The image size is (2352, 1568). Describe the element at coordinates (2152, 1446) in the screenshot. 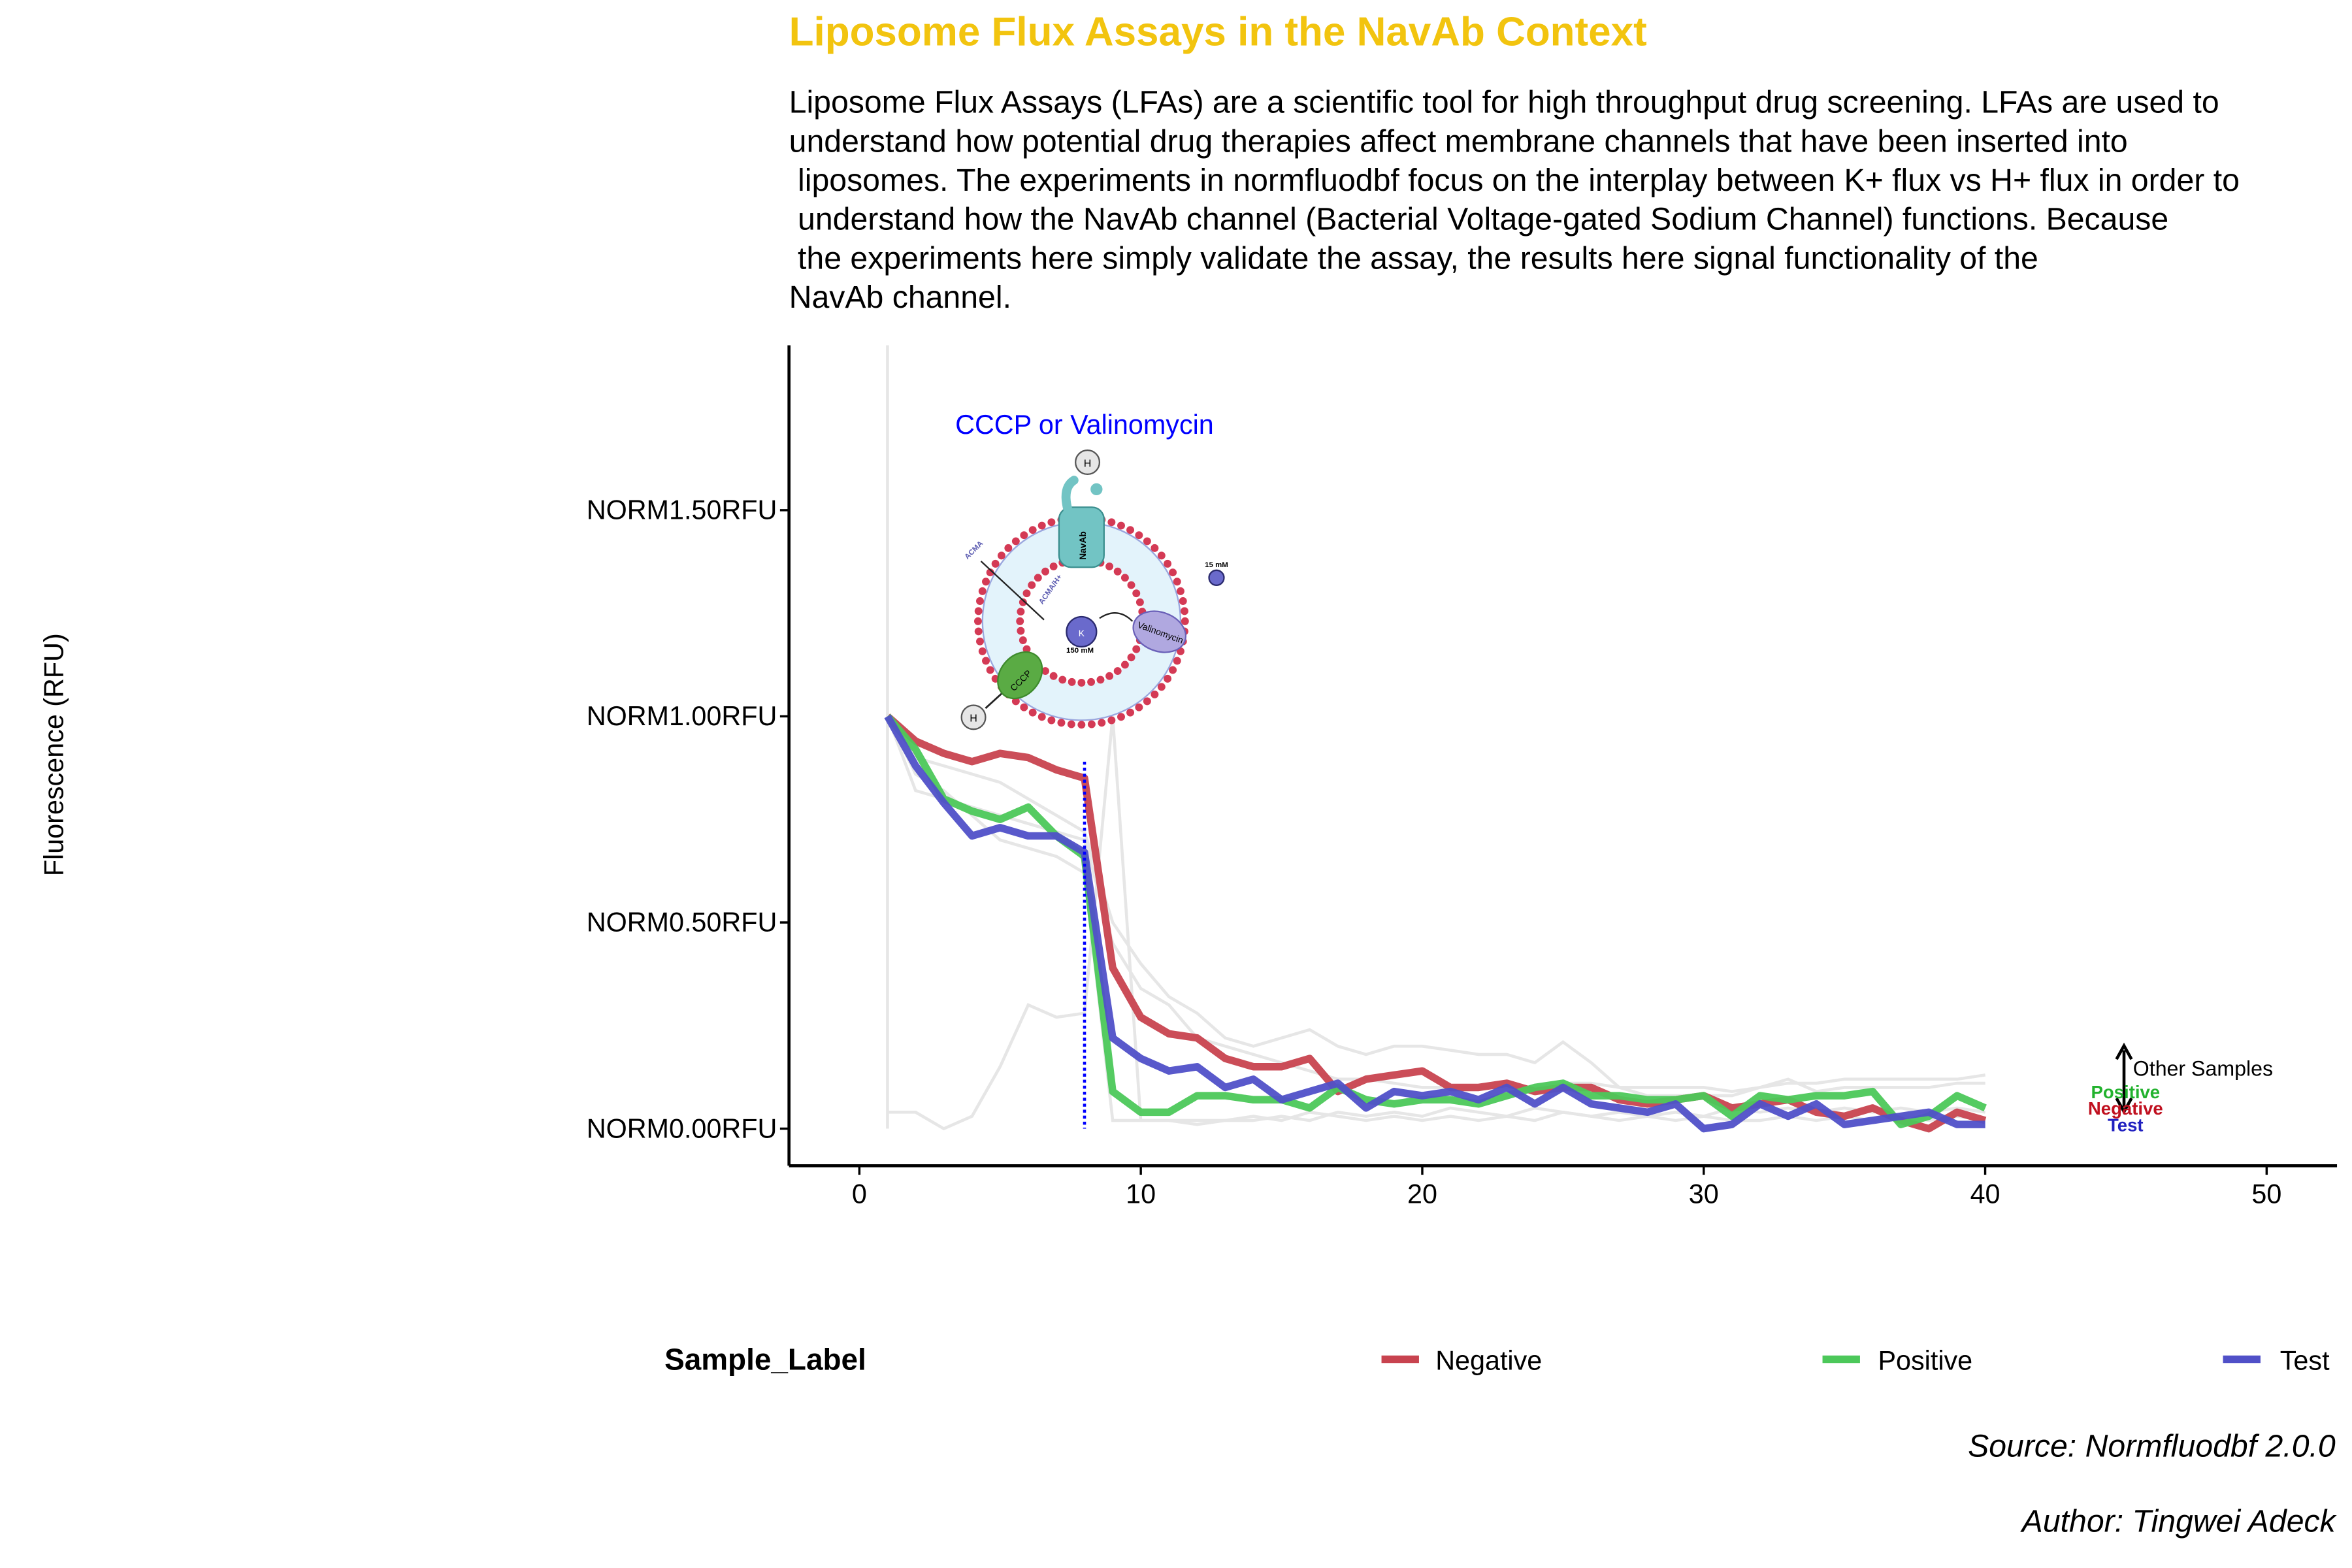

I see `source-caption: Source: Normfluodbf 2.0.0` at that location.